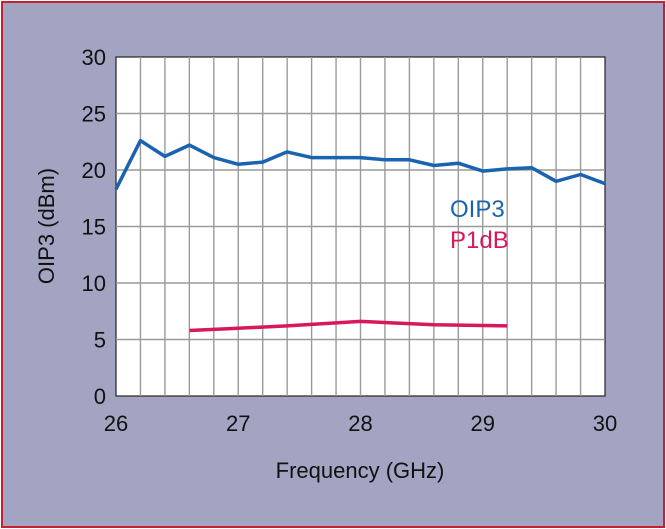  I want to click on x-tick-label: 28, so click(360, 423).